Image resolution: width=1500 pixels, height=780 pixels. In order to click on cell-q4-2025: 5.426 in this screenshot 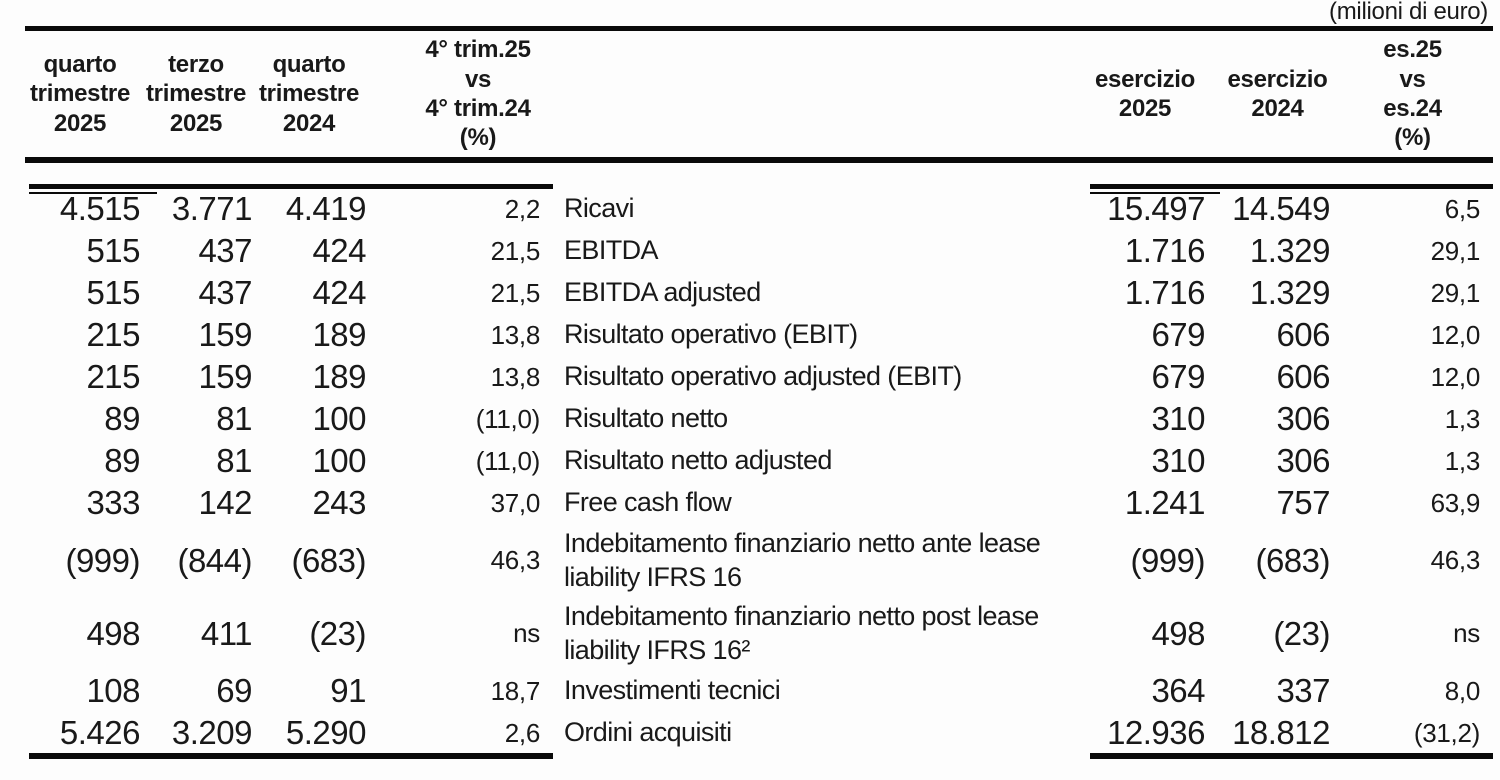, I will do `click(100, 732)`.